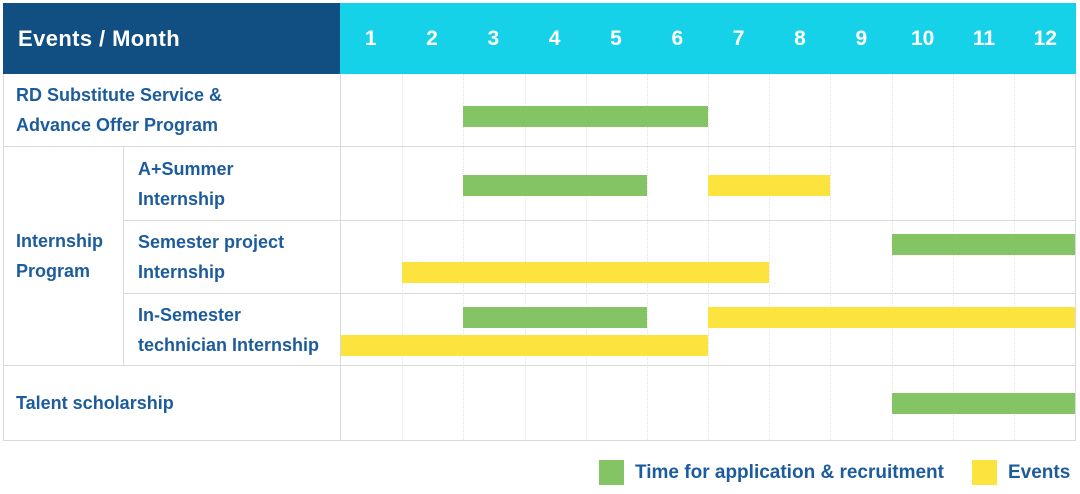 The height and width of the screenshot is (494, 1080). I want to click on application-color-swatch-icon, so click(611, 472).